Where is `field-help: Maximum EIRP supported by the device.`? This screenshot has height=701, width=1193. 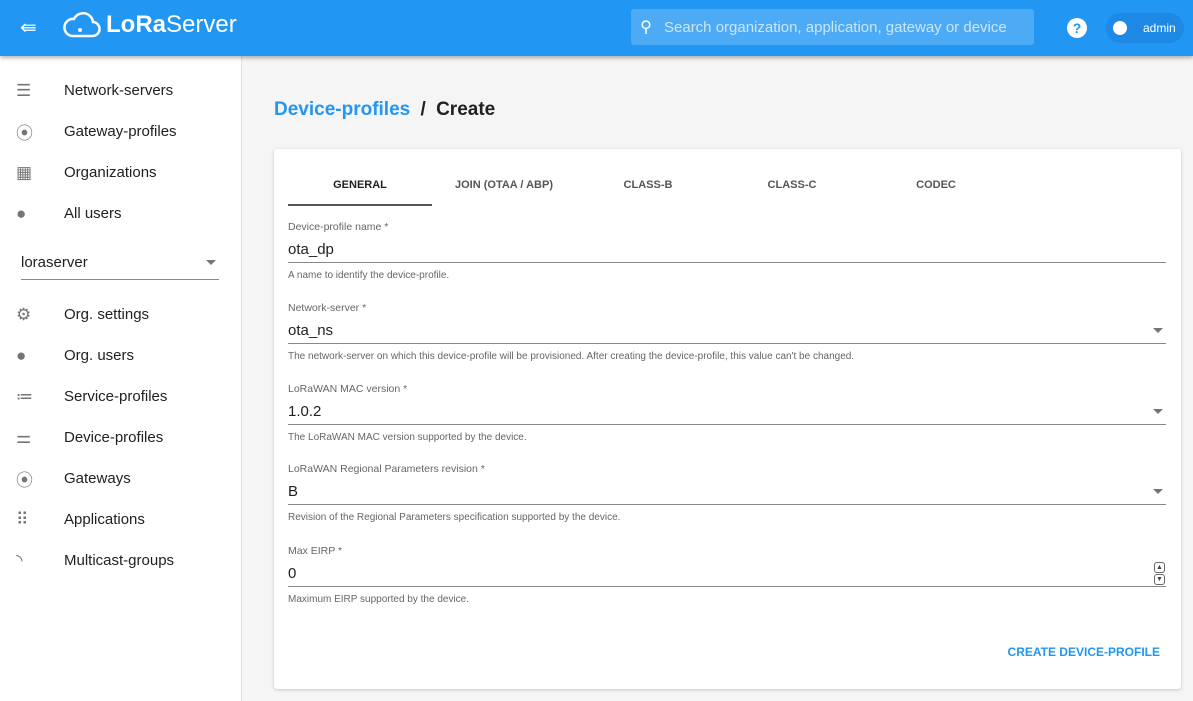 field-help: Maximum EIRP supported by the device. is located at coordinates (379, 599).